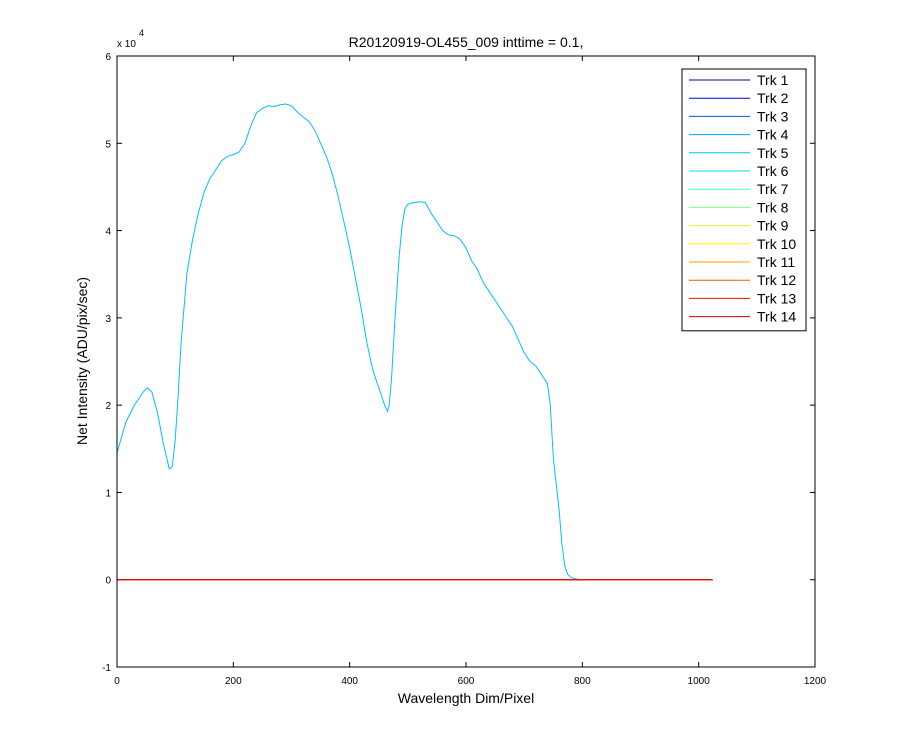 This screenshot has height=755, width=900. What do you see at coordinates (466, 42) in the screenshot?
I see `chart-title: R20120919-OL455_009 inttime = 0.1,` at bounding box center [466, 42].